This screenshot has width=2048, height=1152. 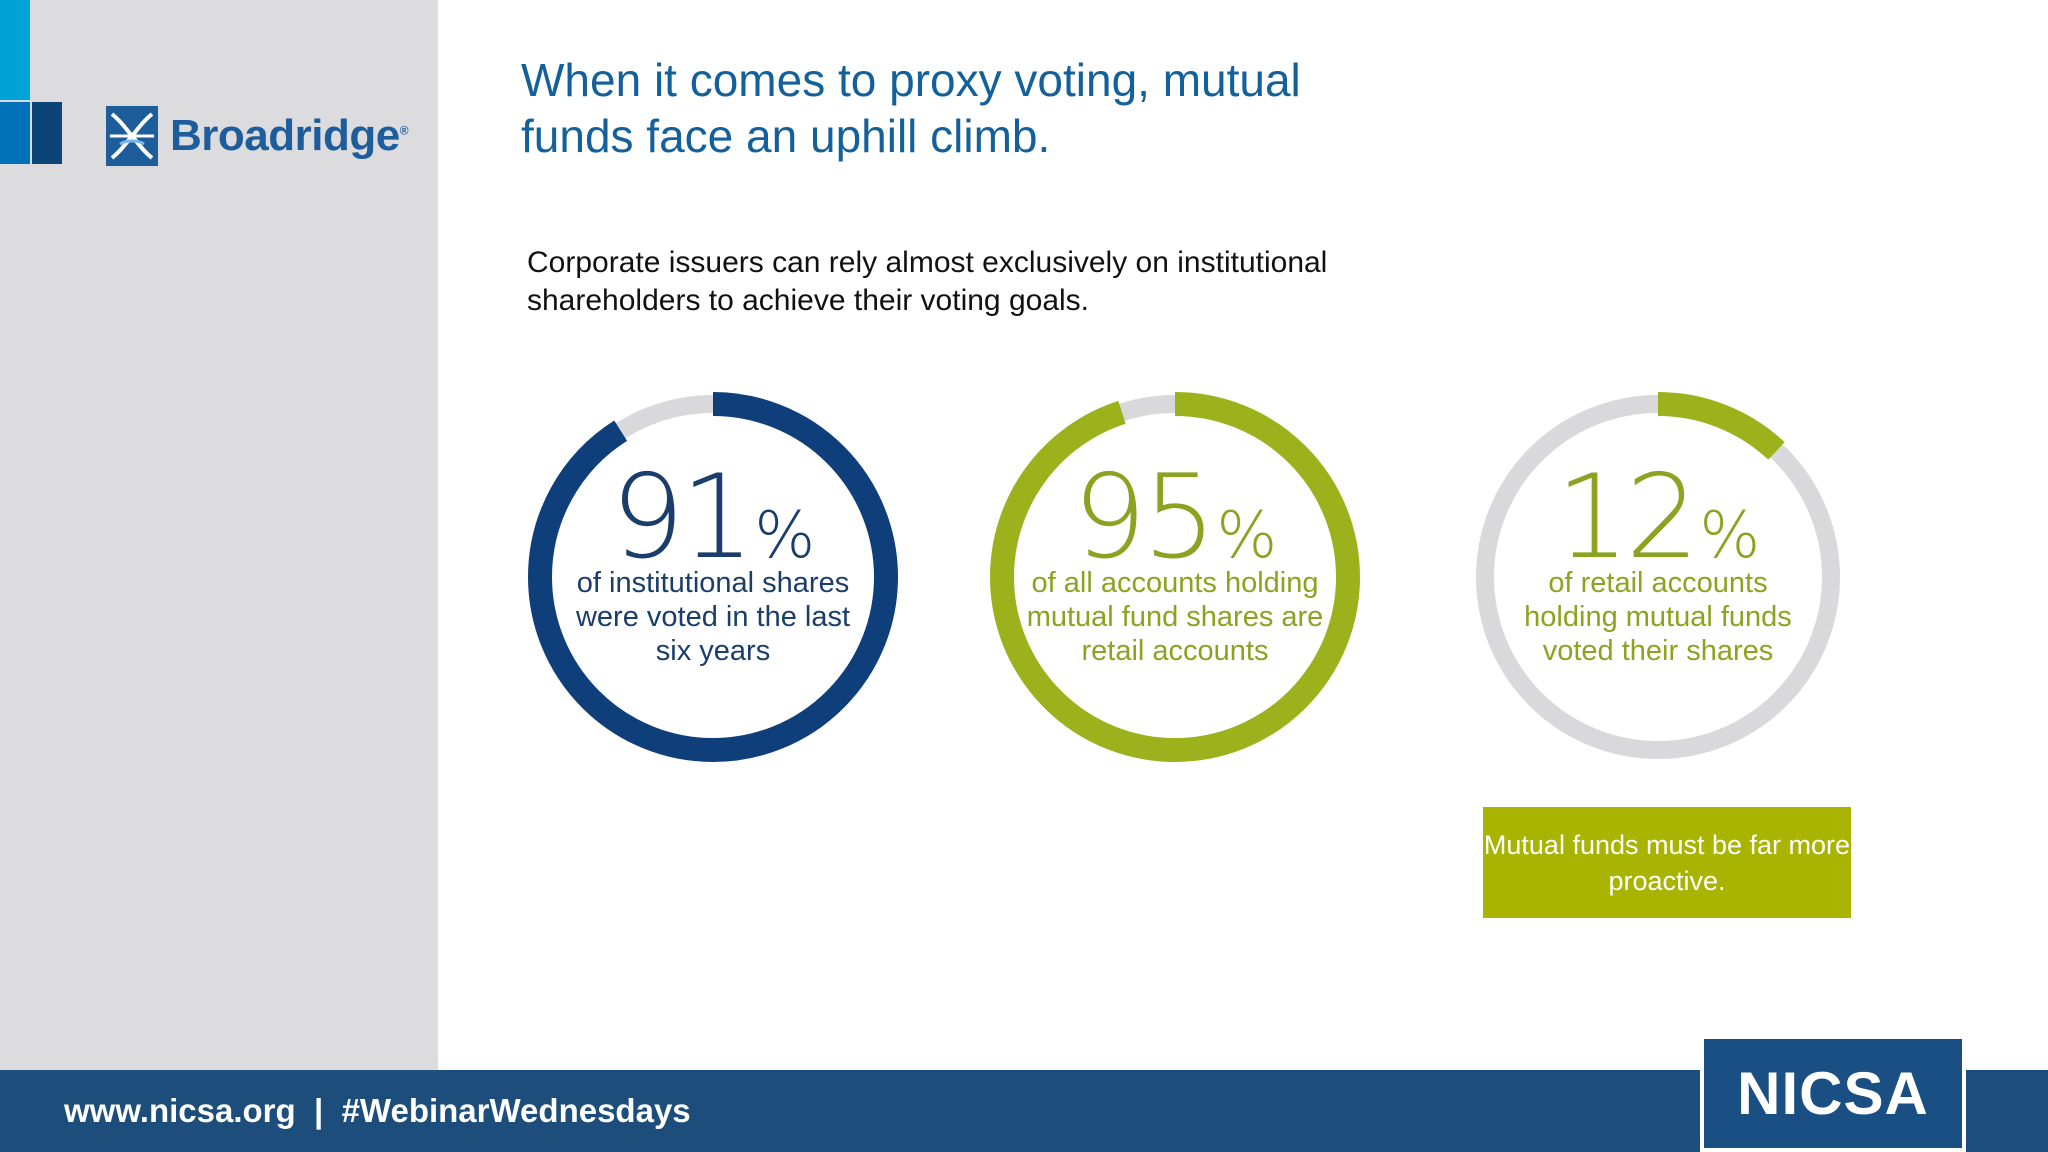 What do you see at coordinates (1667, 862) in the screenshot?
I see `callout-box: Mutual funds must be far more proactive.` at bounding box center [1667, 862].